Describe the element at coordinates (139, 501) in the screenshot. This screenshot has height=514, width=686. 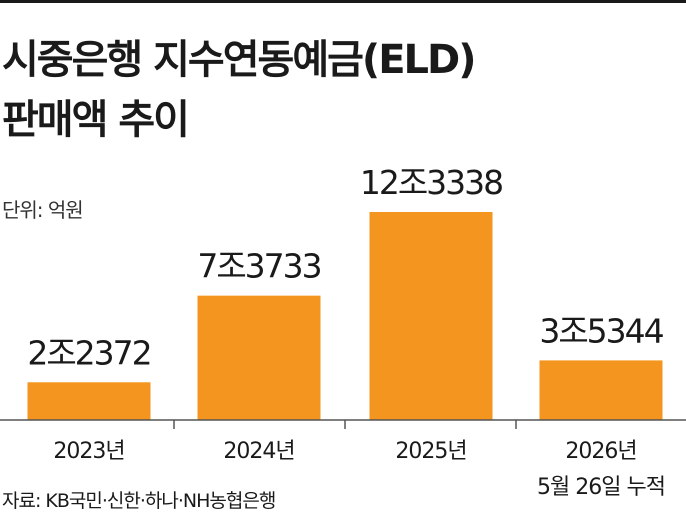
I see `source-note: 자료: KB국민·신한·하나·NH농협은행` at that location.